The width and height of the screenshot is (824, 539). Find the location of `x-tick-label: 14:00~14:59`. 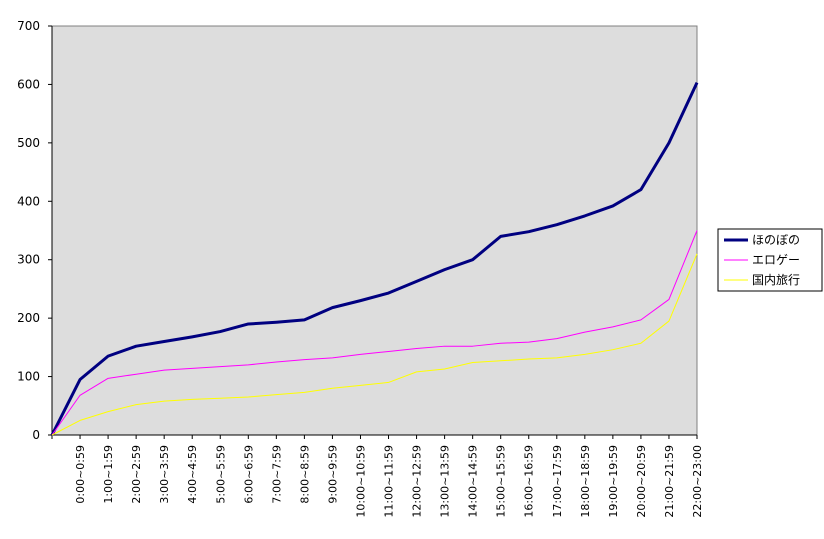

x-tick-label: 14:00~14:59 is located at coordinates (473, 481).